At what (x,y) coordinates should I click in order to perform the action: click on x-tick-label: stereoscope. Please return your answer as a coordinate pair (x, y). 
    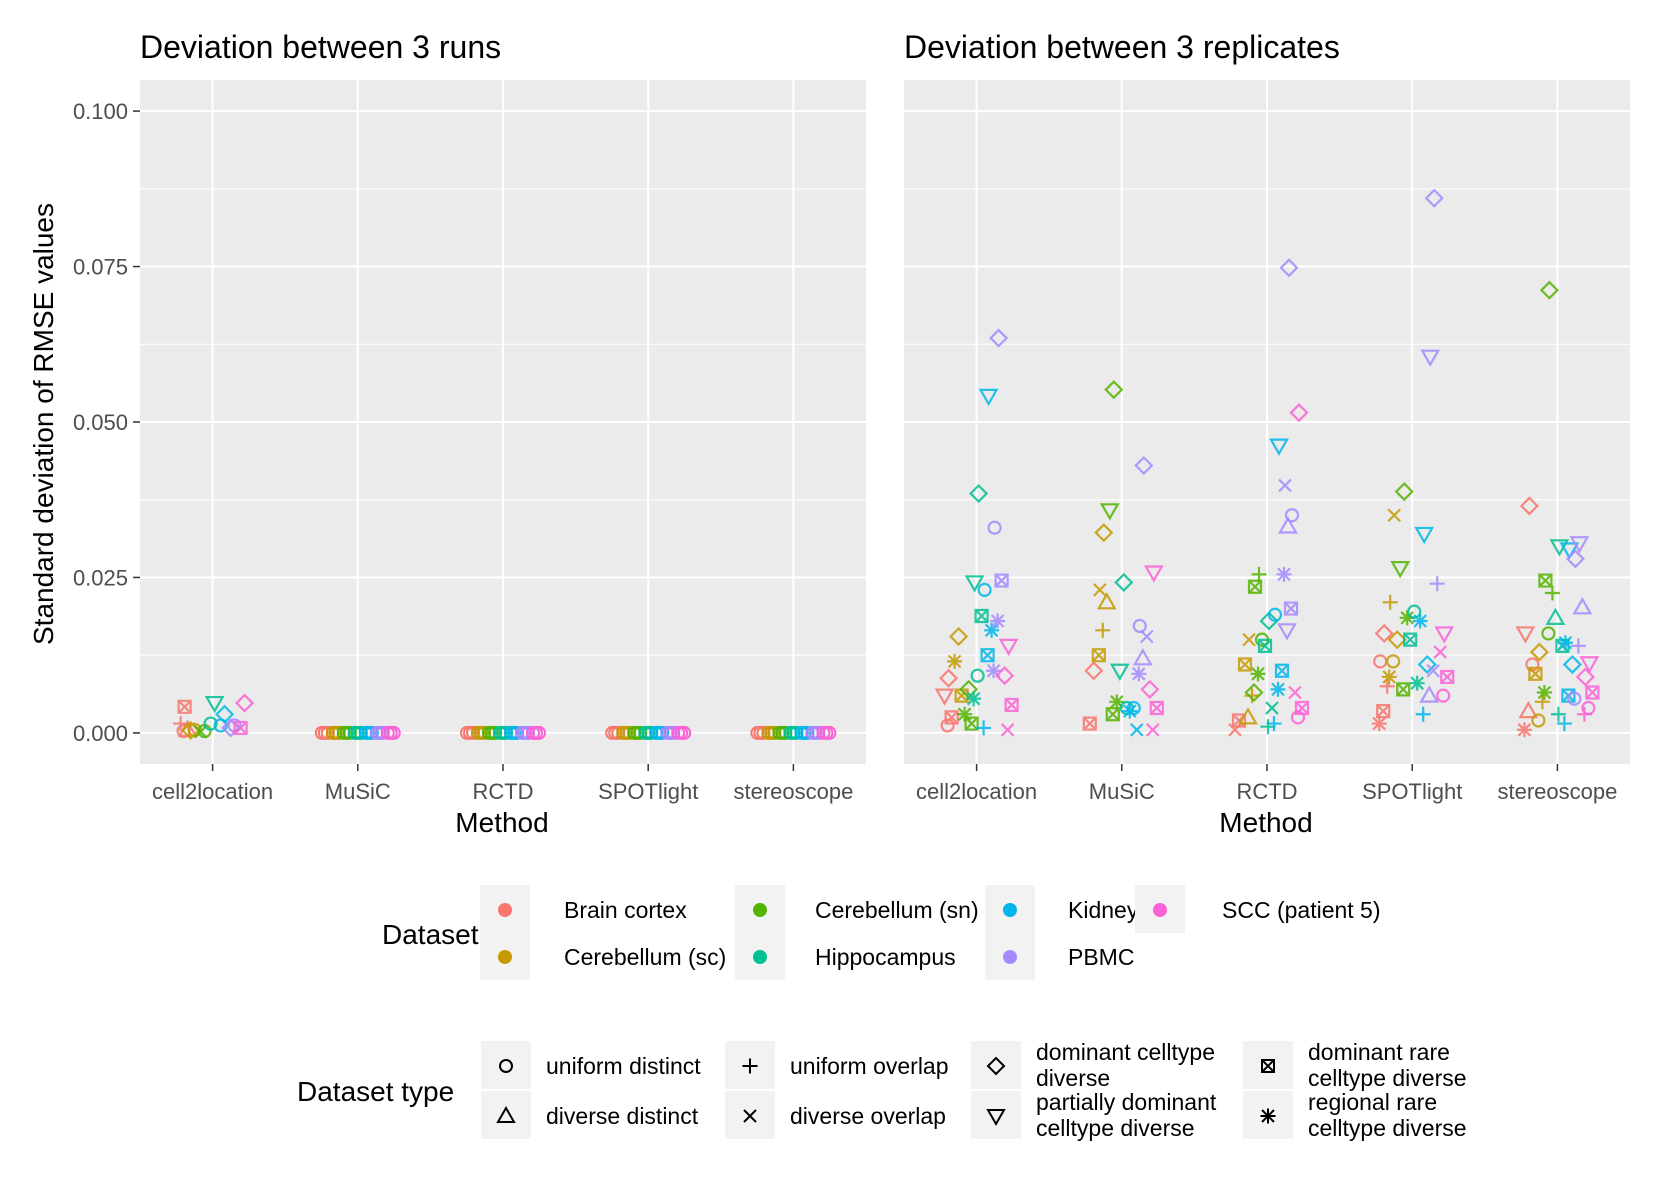
    Looking at the image, I should click on (1557, 791).